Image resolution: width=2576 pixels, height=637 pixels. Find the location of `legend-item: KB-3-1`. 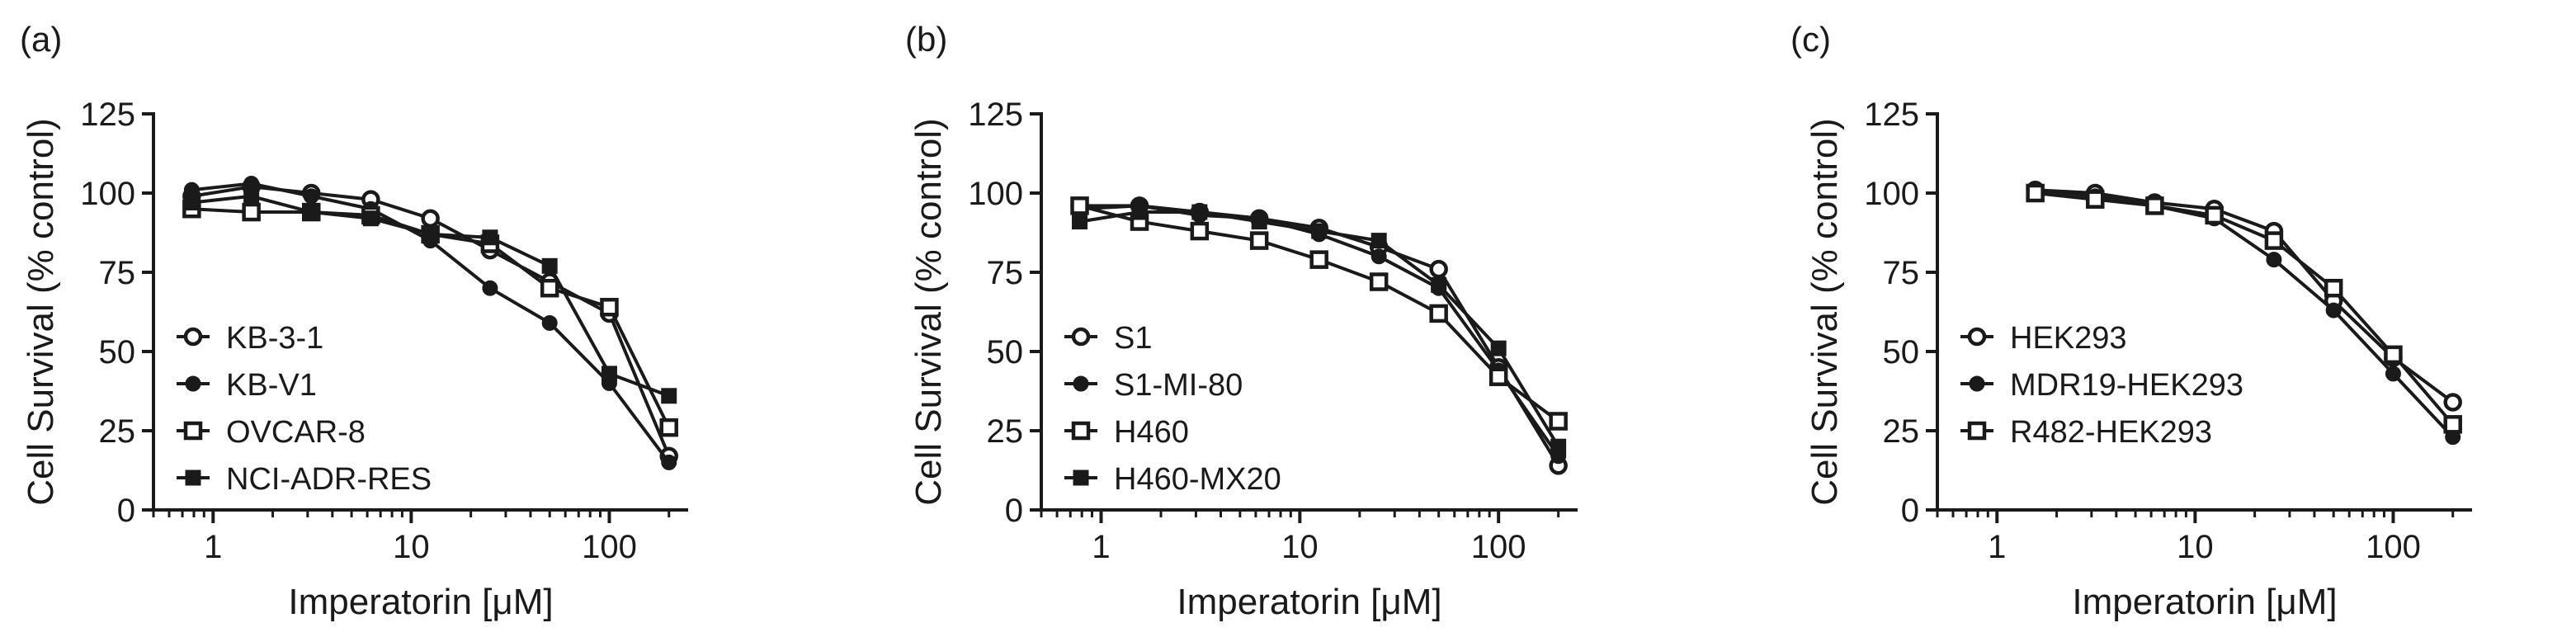

legend-item: KB-3-1 is located at coordinates (250, 338).